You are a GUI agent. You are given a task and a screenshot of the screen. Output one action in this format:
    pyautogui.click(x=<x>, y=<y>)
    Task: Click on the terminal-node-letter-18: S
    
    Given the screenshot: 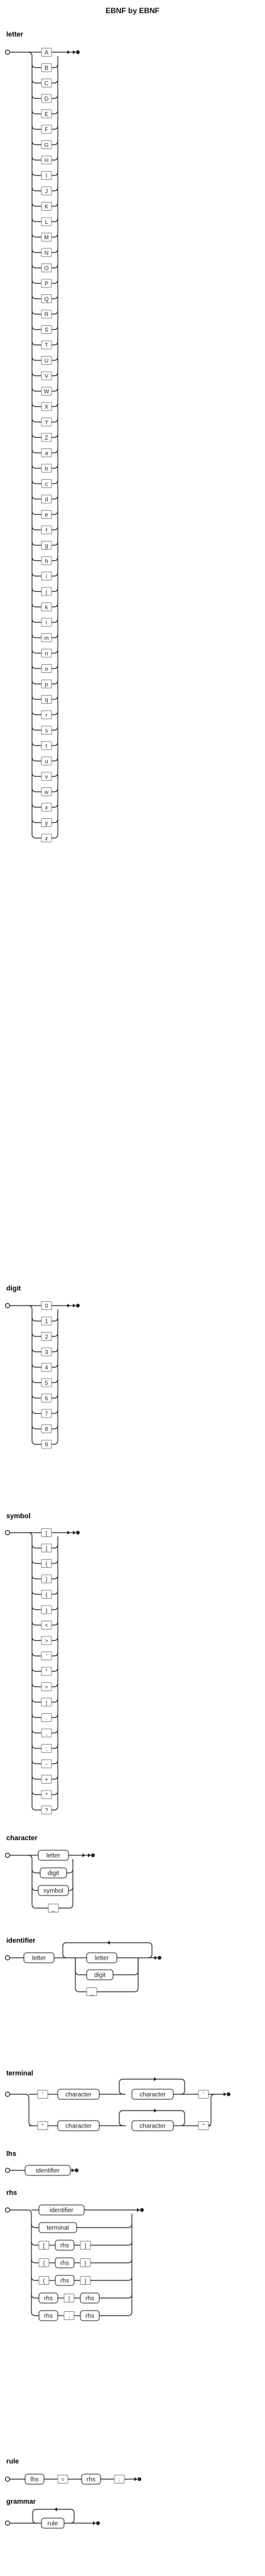 What is the action you would take?
    pyautogui.click(x=47, y=329)
    